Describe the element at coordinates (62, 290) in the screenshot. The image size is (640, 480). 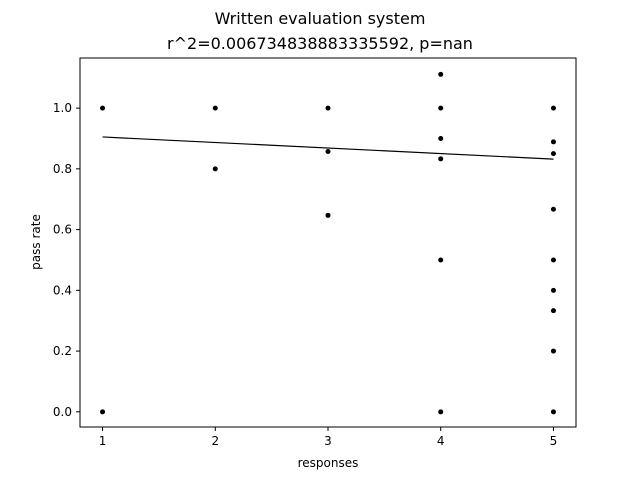
I see `y-tick-label-2: 0.4` at that location.